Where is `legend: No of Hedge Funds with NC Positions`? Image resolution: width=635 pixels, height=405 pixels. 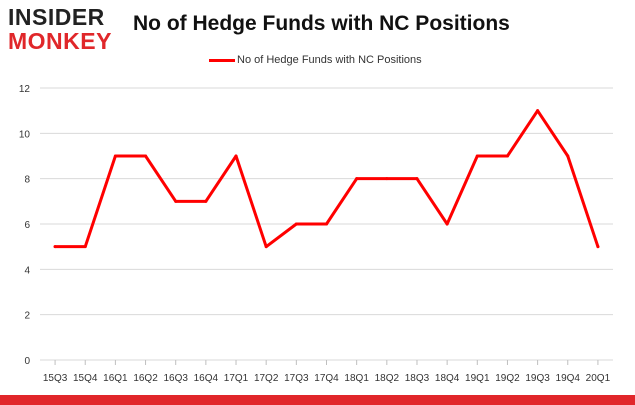 legend: No of Hedge Funds with NC Positions is located at coordinates (315, 60).